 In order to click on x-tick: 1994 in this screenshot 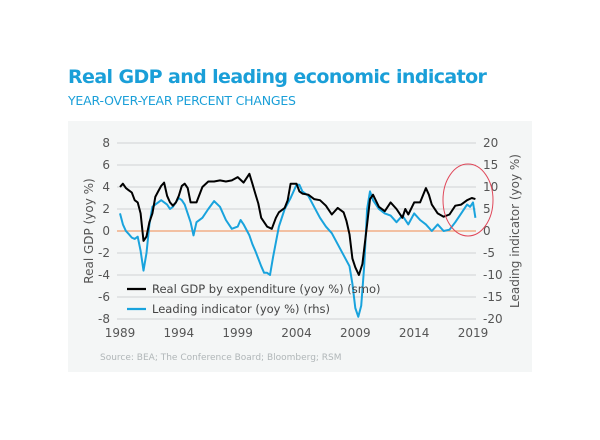, I will do `click(179, 333)`.